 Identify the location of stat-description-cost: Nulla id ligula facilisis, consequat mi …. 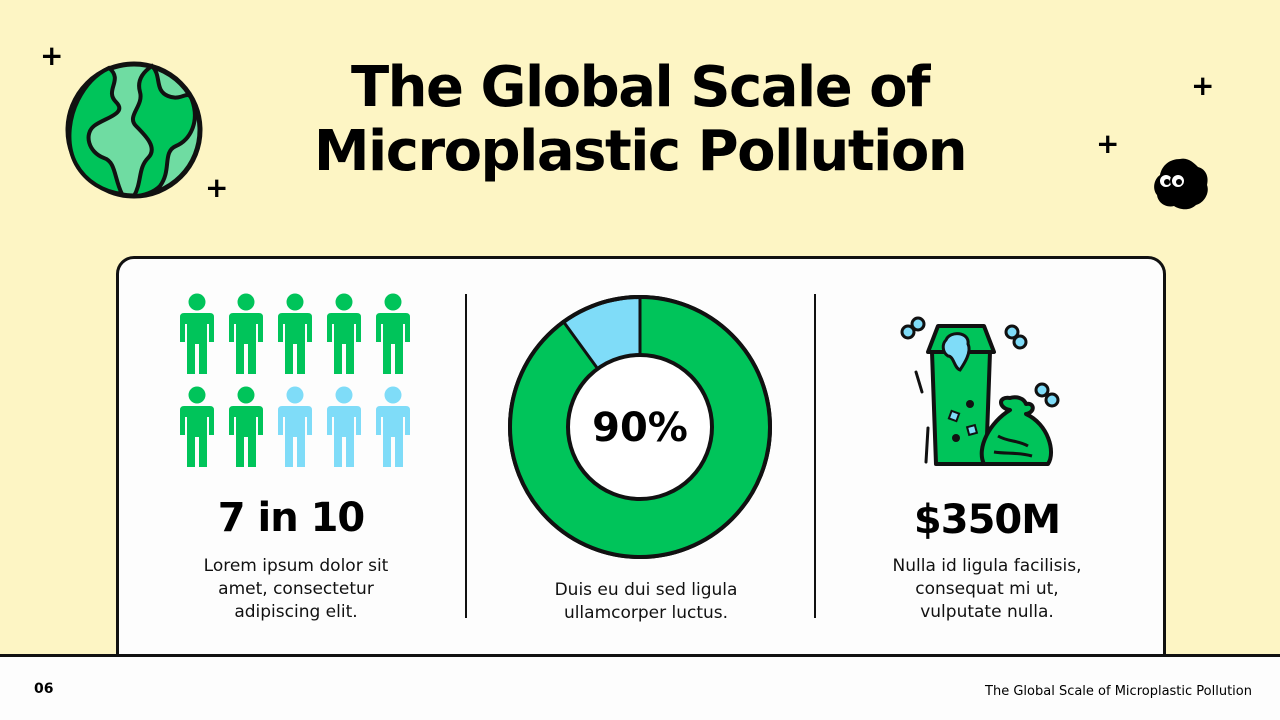
(987, 589).